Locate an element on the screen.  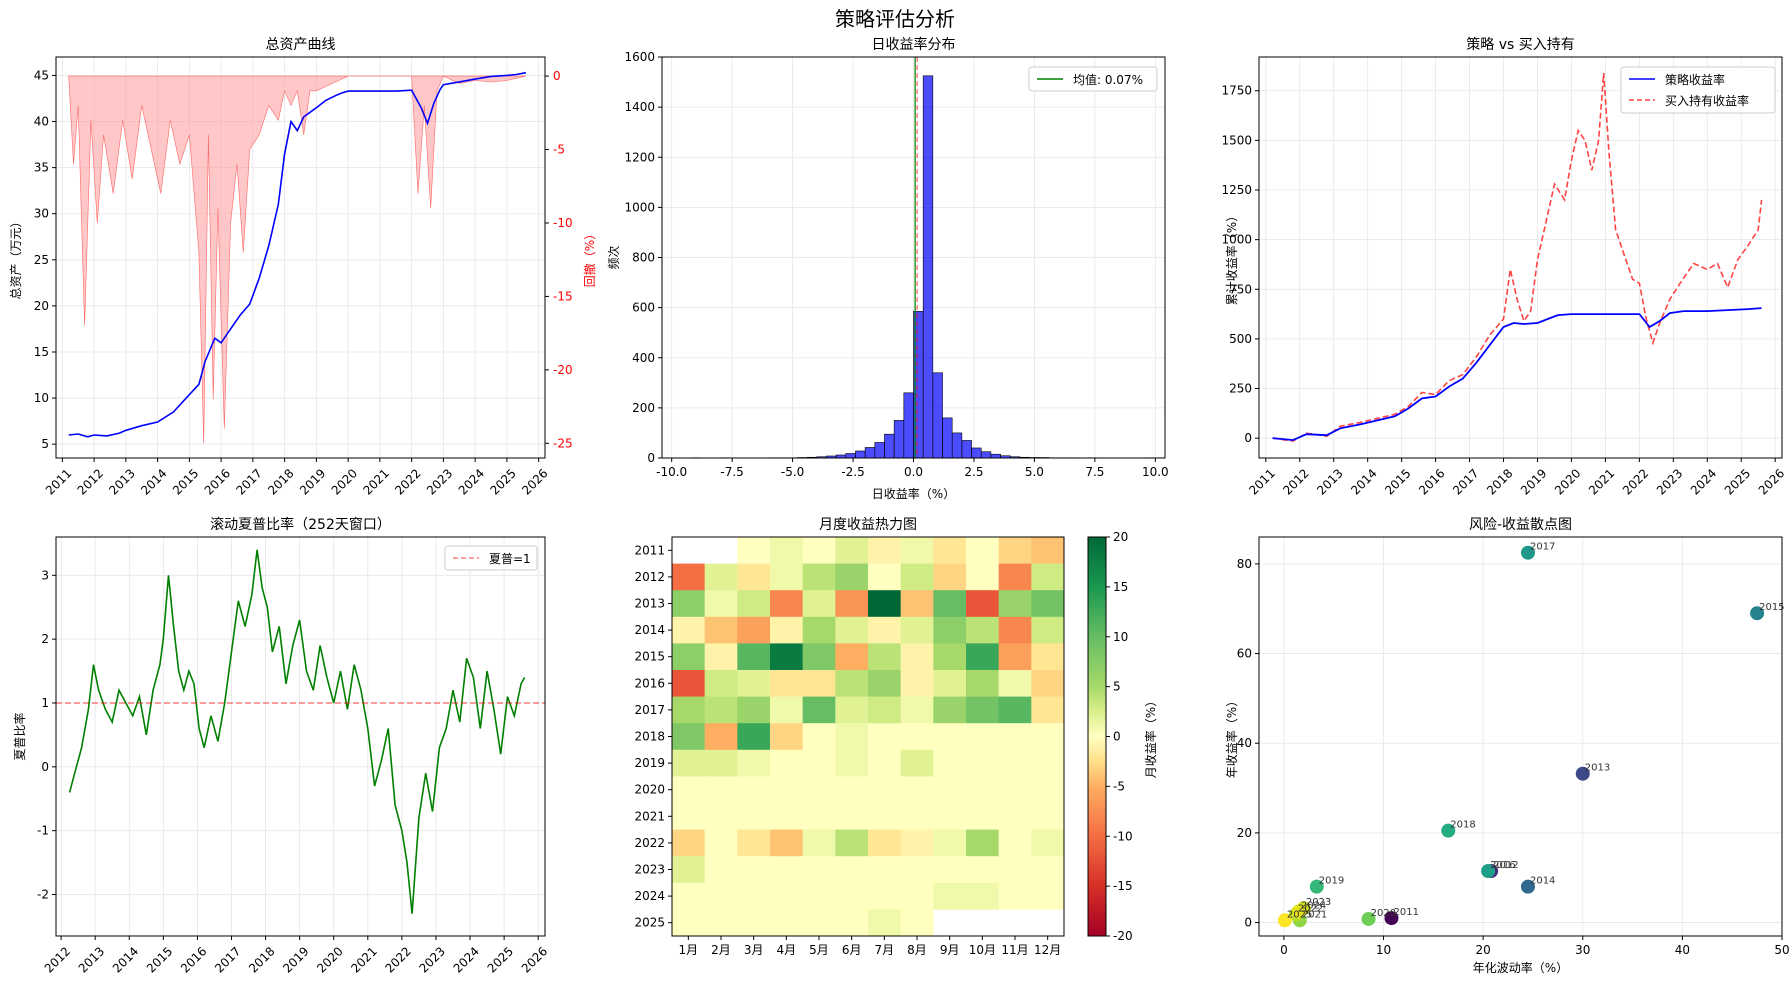
equity-x-tick-label: 2018 is located at coordinates (280, 481).